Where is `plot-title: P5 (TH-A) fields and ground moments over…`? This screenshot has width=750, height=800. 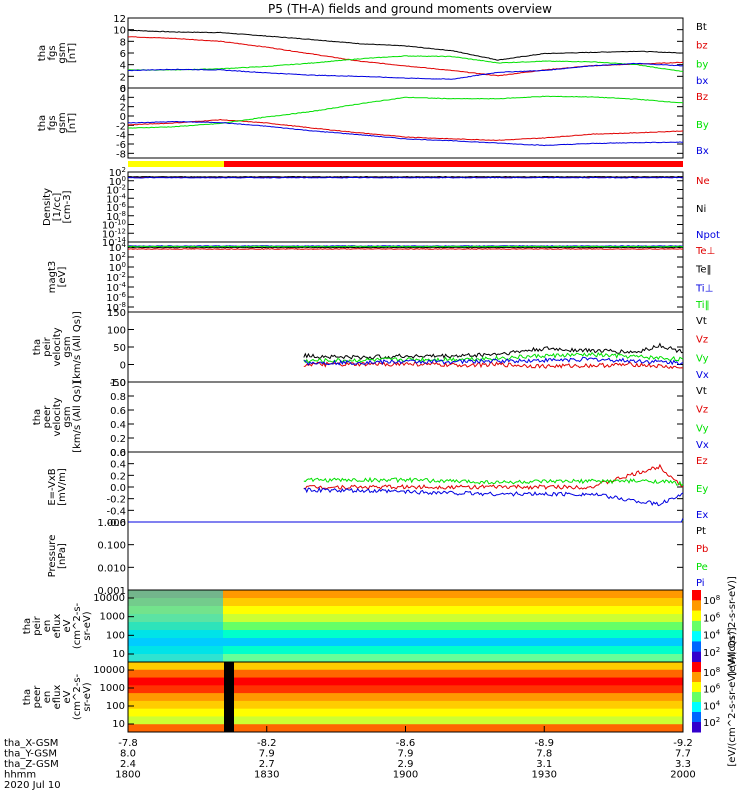 plot-title: P5 (TH-A) fields and ground moments over… is located at coordinates (410, 9).